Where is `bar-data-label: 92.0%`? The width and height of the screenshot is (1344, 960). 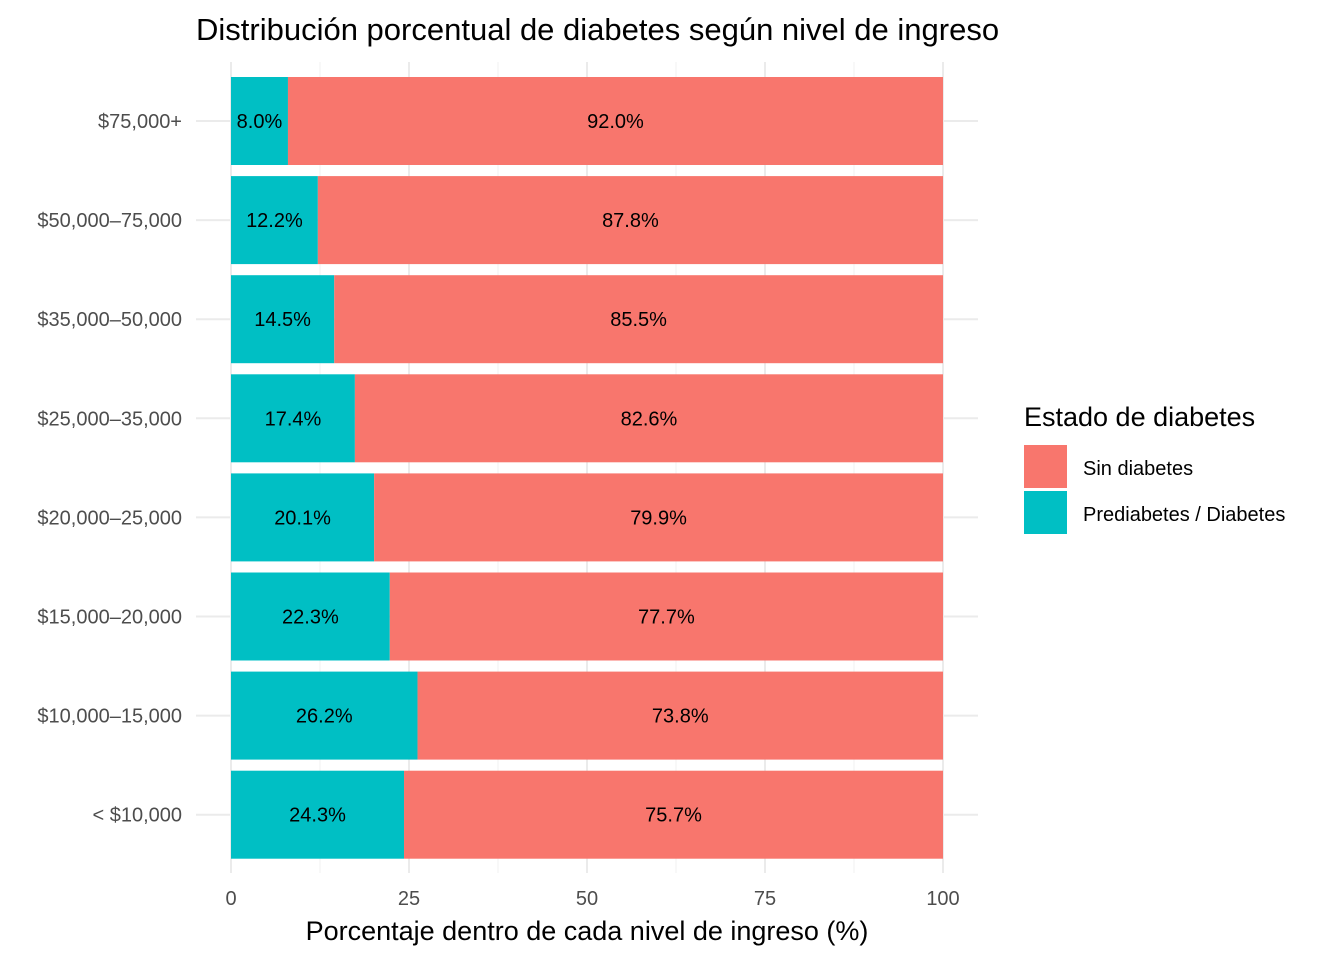
bar-data-label: 92.0% is located at coordinates (615, 122).